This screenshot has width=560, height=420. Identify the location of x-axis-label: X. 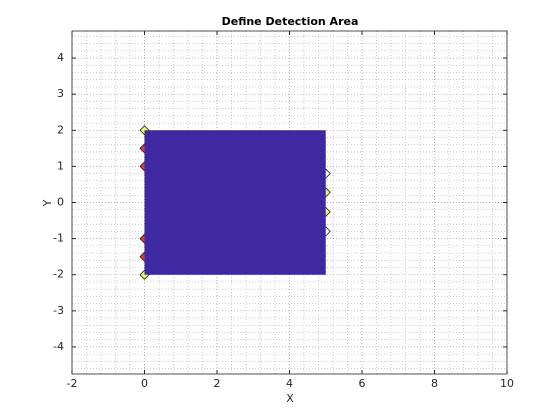
(290, 398).